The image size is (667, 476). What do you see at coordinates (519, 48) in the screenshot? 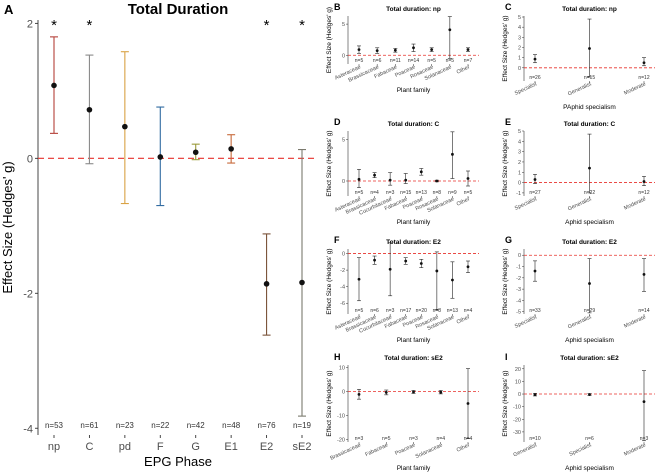
I see `y-tick-label: 2` at bounding box center [519, 48].